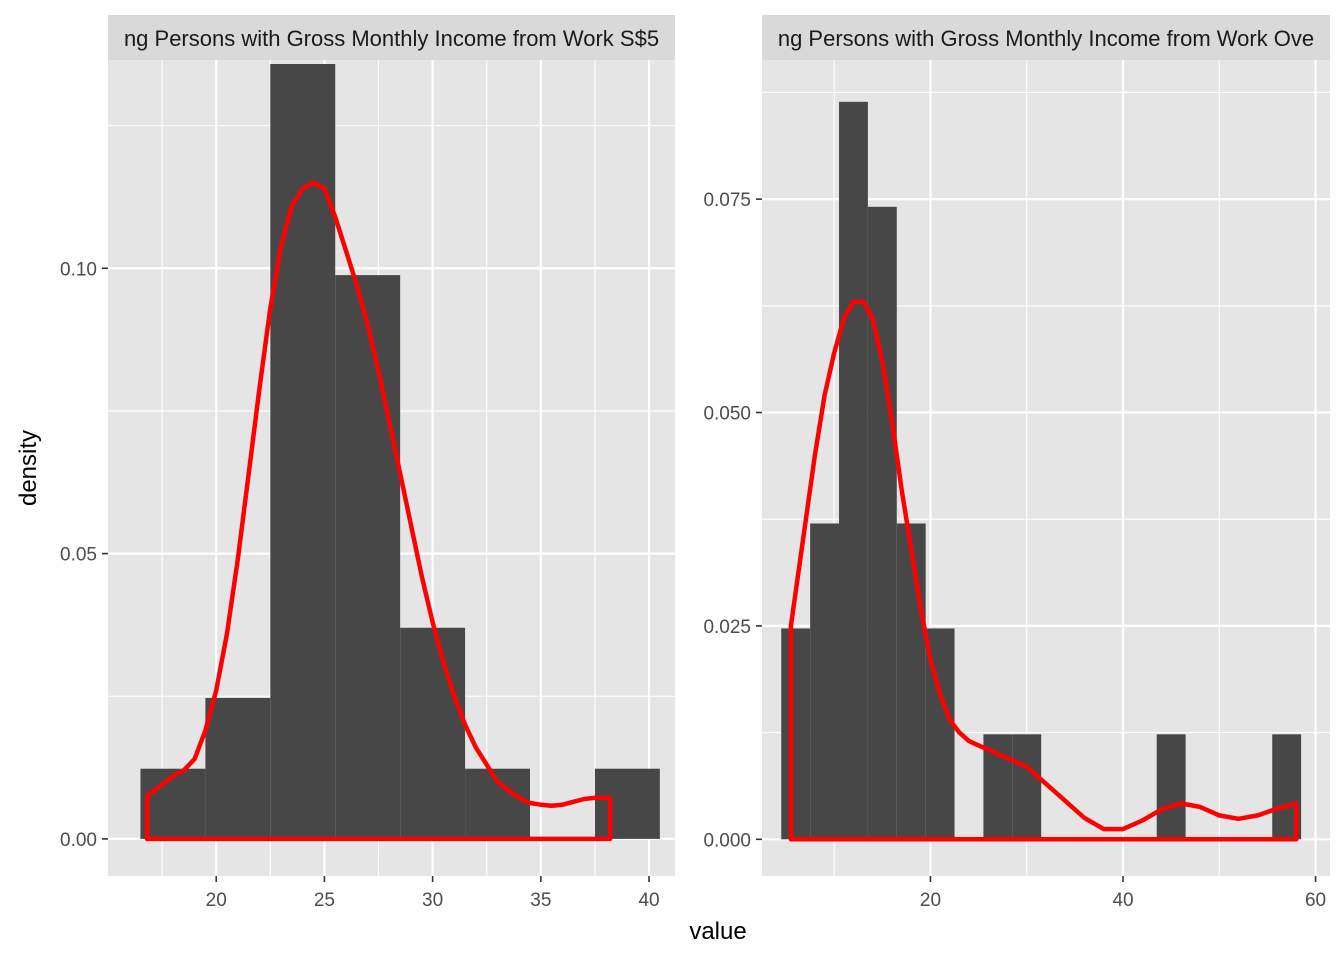 This screenshot has height=960, width=1344. I want to click on y-tick-label: 0.050, so click(727, 414).